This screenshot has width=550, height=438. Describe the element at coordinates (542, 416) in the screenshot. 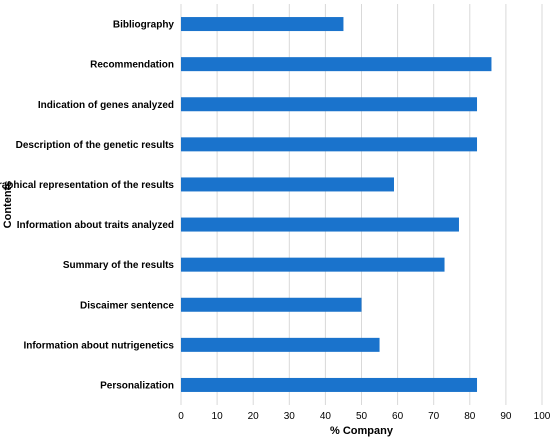

I see `x-tick-label: 100` at that location.